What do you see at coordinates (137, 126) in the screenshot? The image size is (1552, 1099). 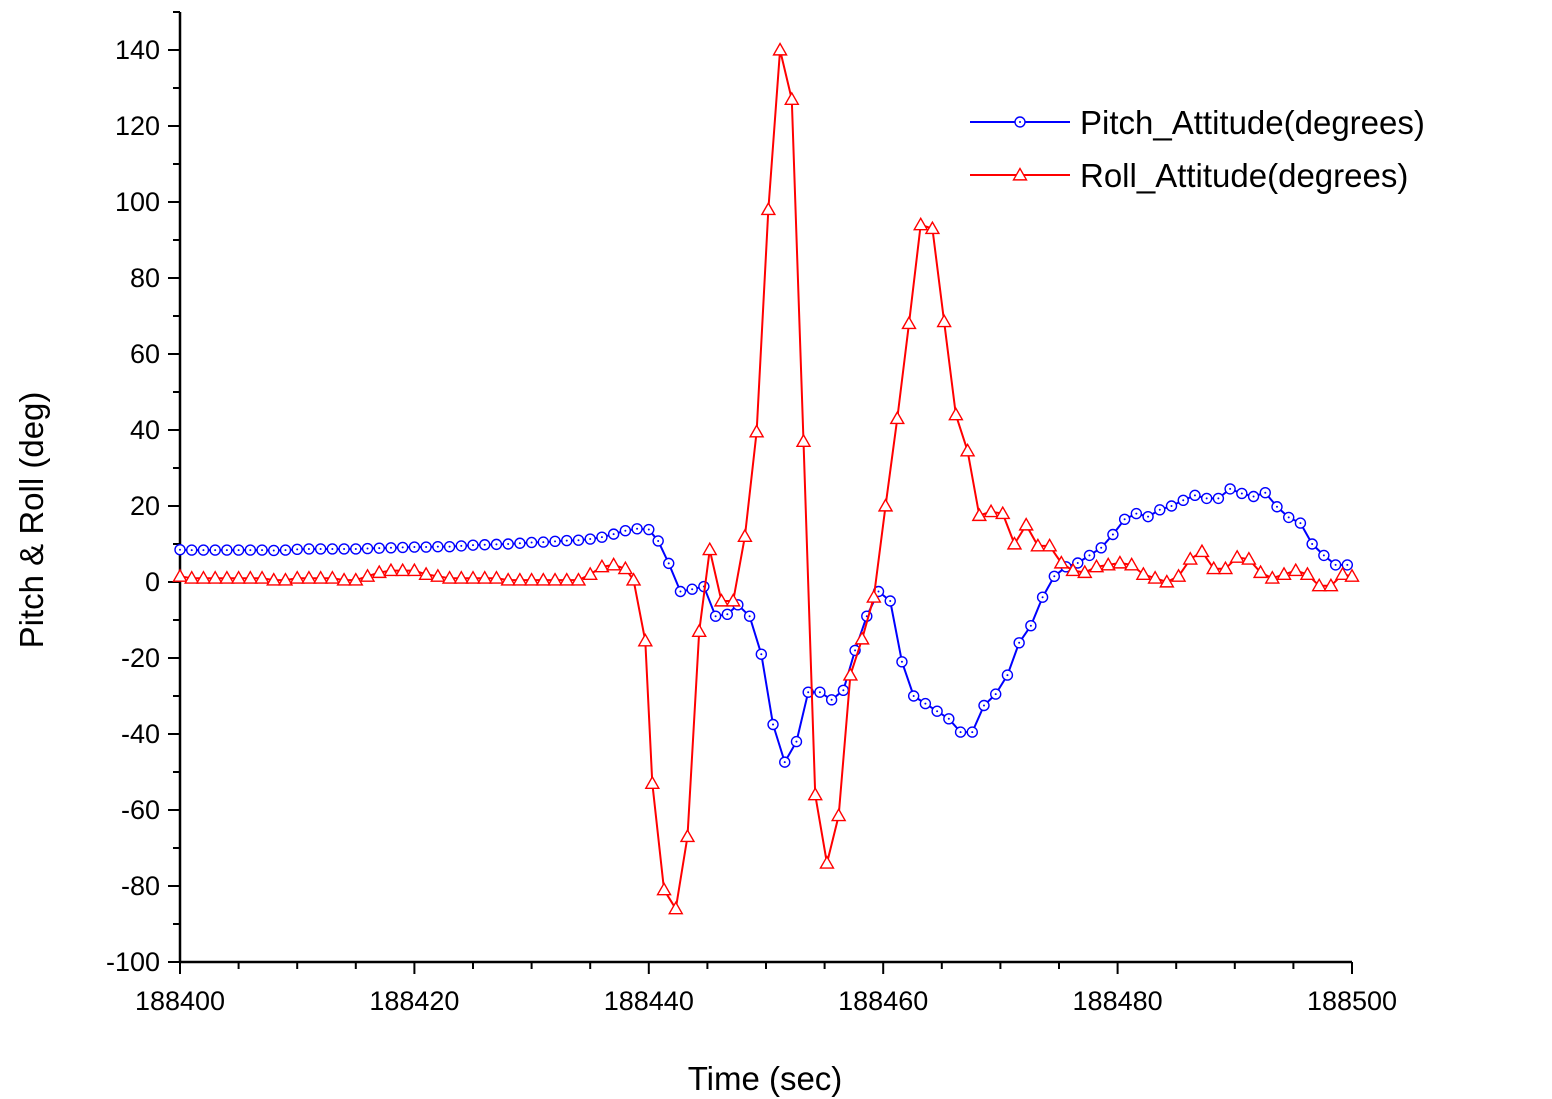 I see `y-tick-label: 120` at bounding box center [137, 126].